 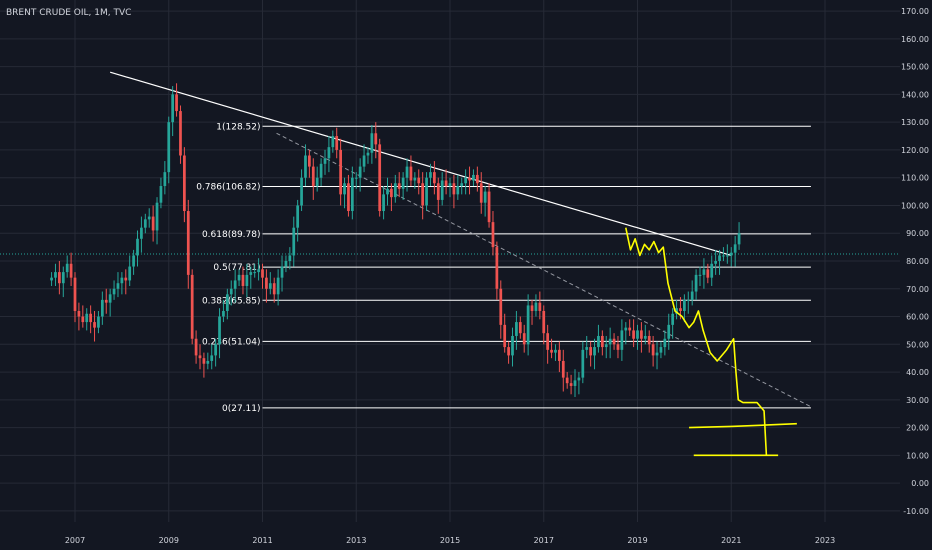 What do you see at coordinates (825, 540) in the screenshot?
I see `x-tick-label: 2023` at bounding box center [825, 540].